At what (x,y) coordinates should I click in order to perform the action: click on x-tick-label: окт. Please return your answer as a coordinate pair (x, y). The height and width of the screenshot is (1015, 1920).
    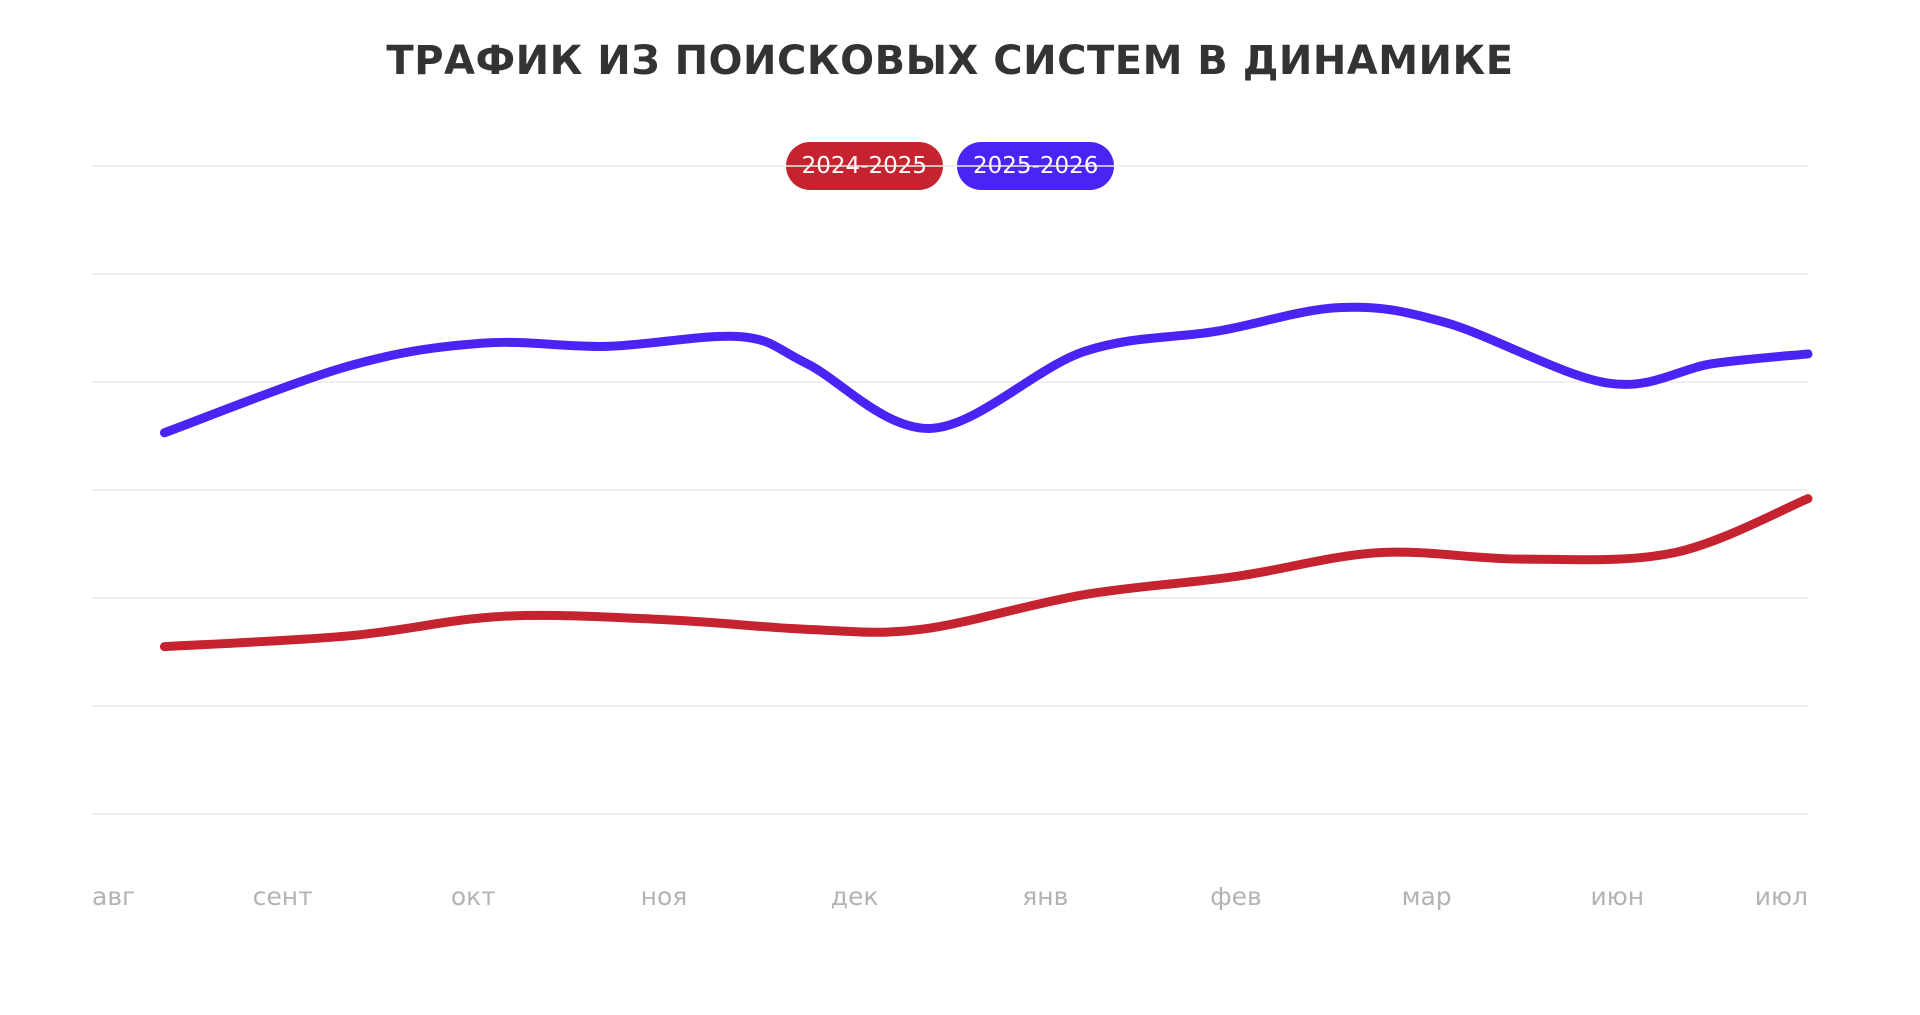
    Looking at the image, I should click on (473, 896).